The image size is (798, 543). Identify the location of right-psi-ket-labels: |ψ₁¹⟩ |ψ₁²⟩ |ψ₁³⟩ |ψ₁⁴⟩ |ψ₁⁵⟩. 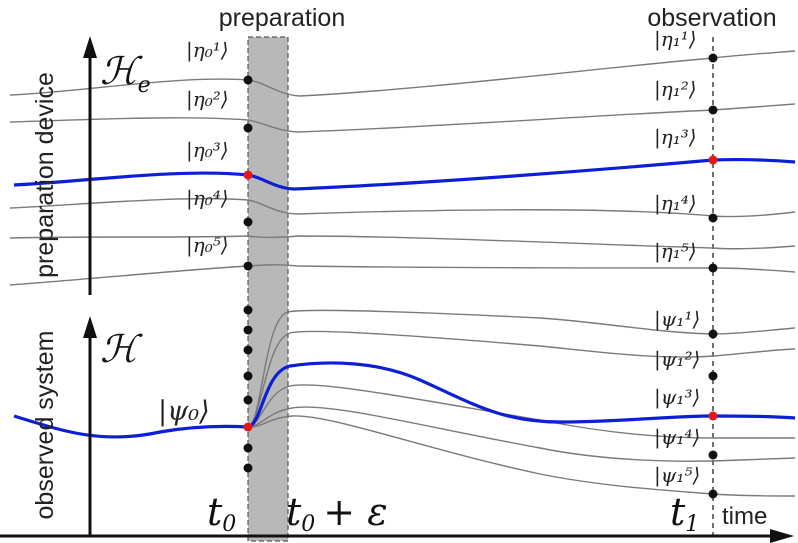
(677, 397).